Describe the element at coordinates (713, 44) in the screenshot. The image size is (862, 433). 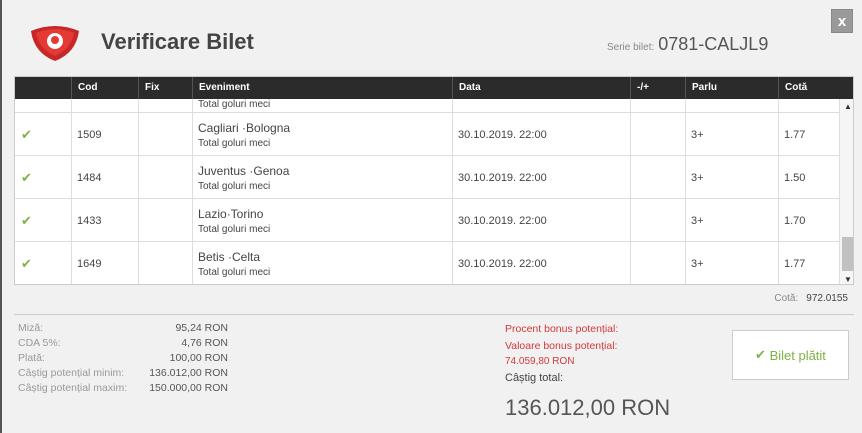
I see `serial-value: 0781-CALJL9` at that location.